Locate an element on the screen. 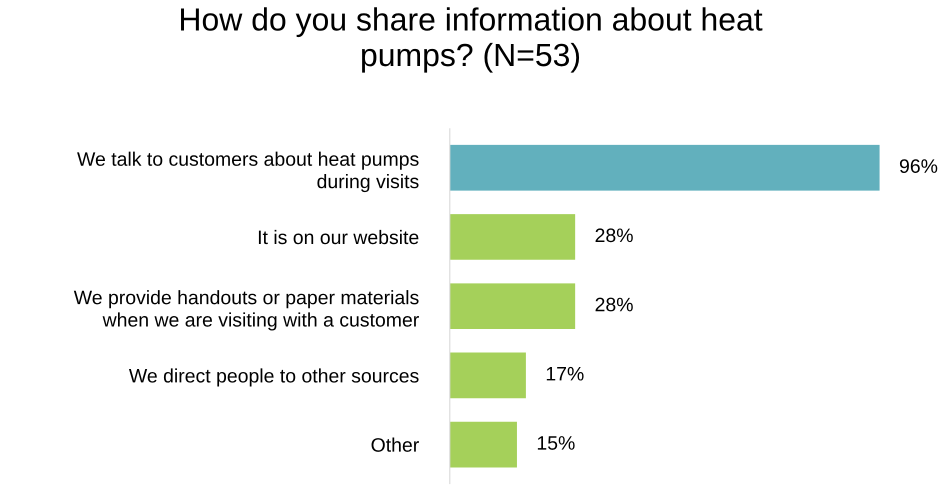 This screenshot has width=941, height=486. data-label: 17% is located at coordinates (565, 373).